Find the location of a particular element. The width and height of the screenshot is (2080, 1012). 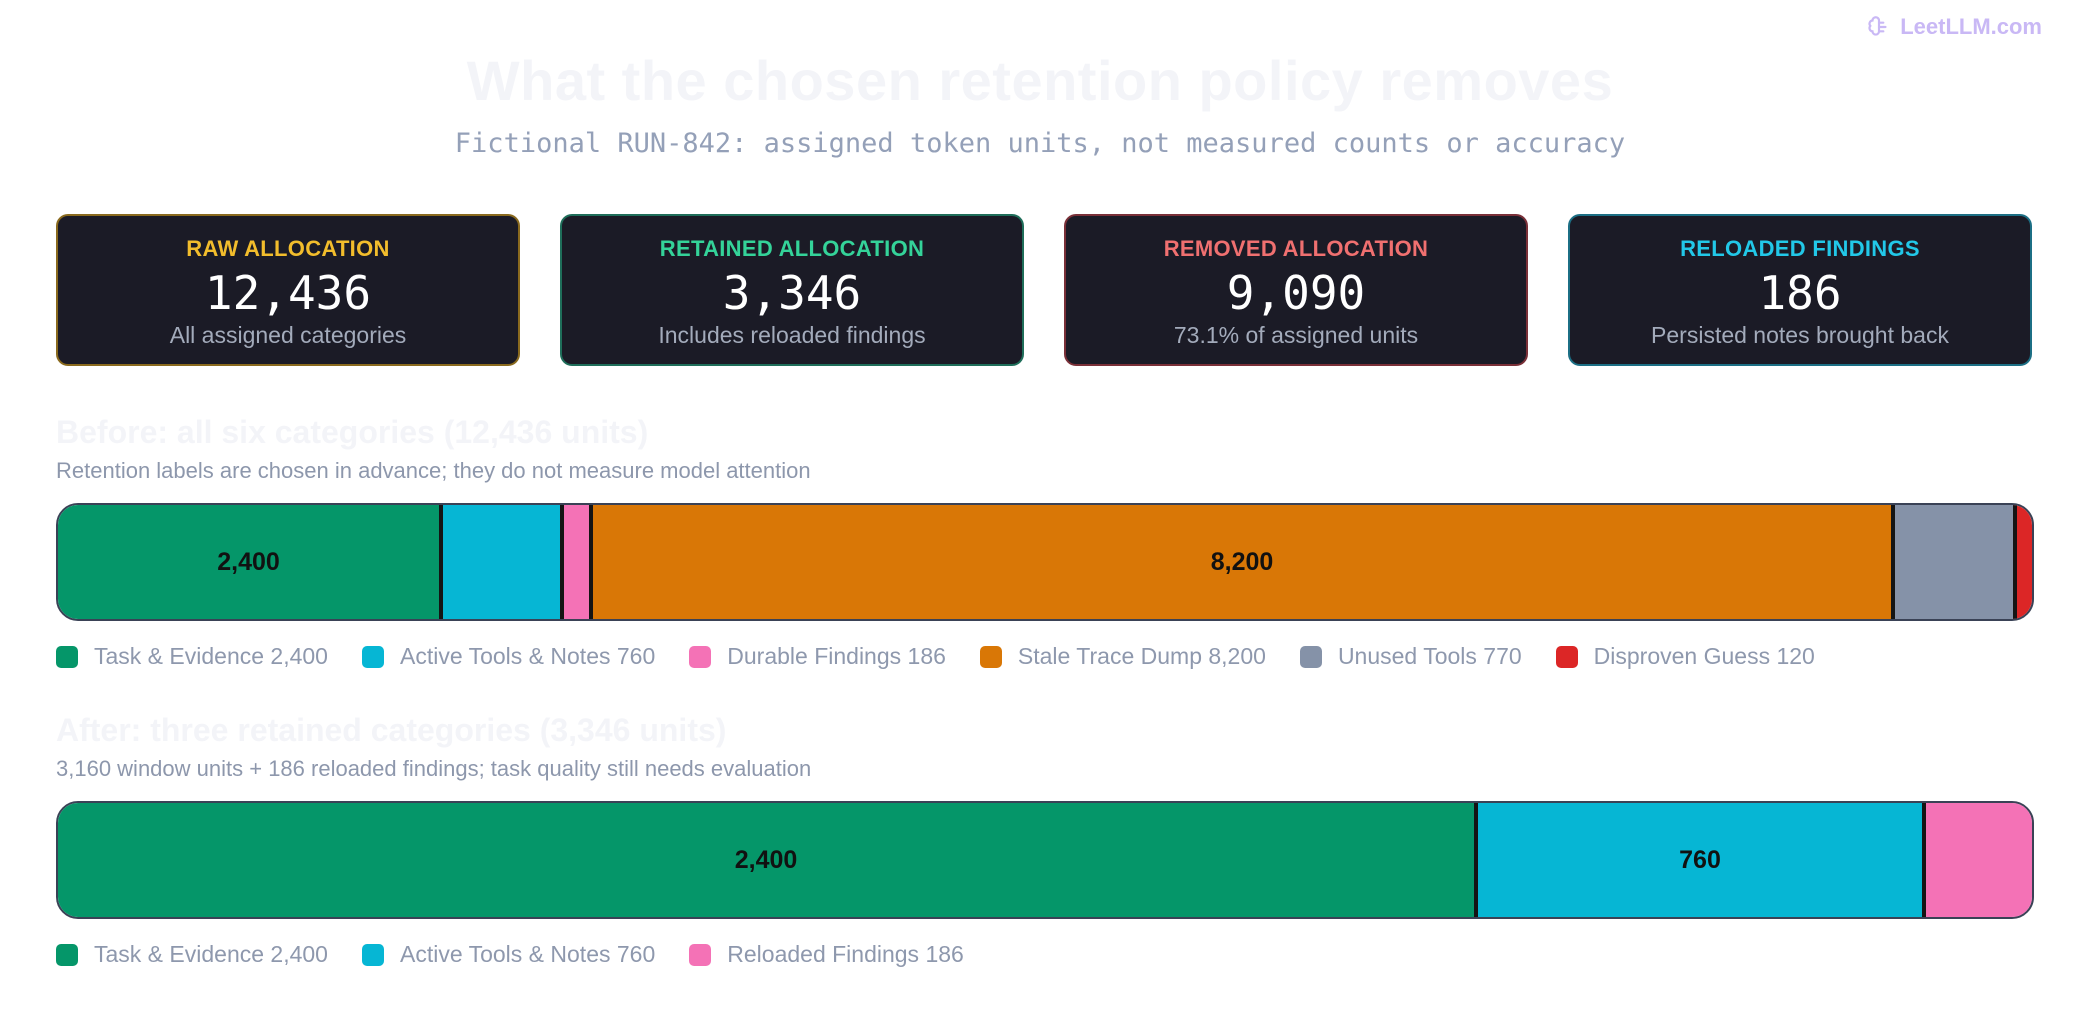

card-label: RELOADED FINDINGS is located at coordinates (1800, 248).